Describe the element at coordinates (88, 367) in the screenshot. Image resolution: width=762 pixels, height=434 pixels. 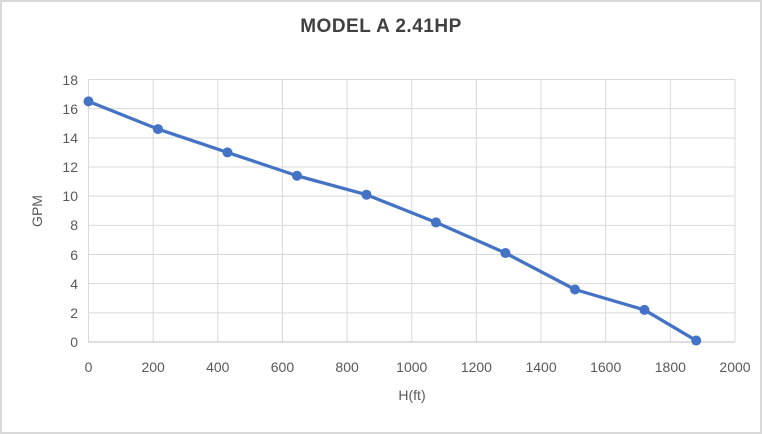
I see `x-tick-label: 0` at that location.